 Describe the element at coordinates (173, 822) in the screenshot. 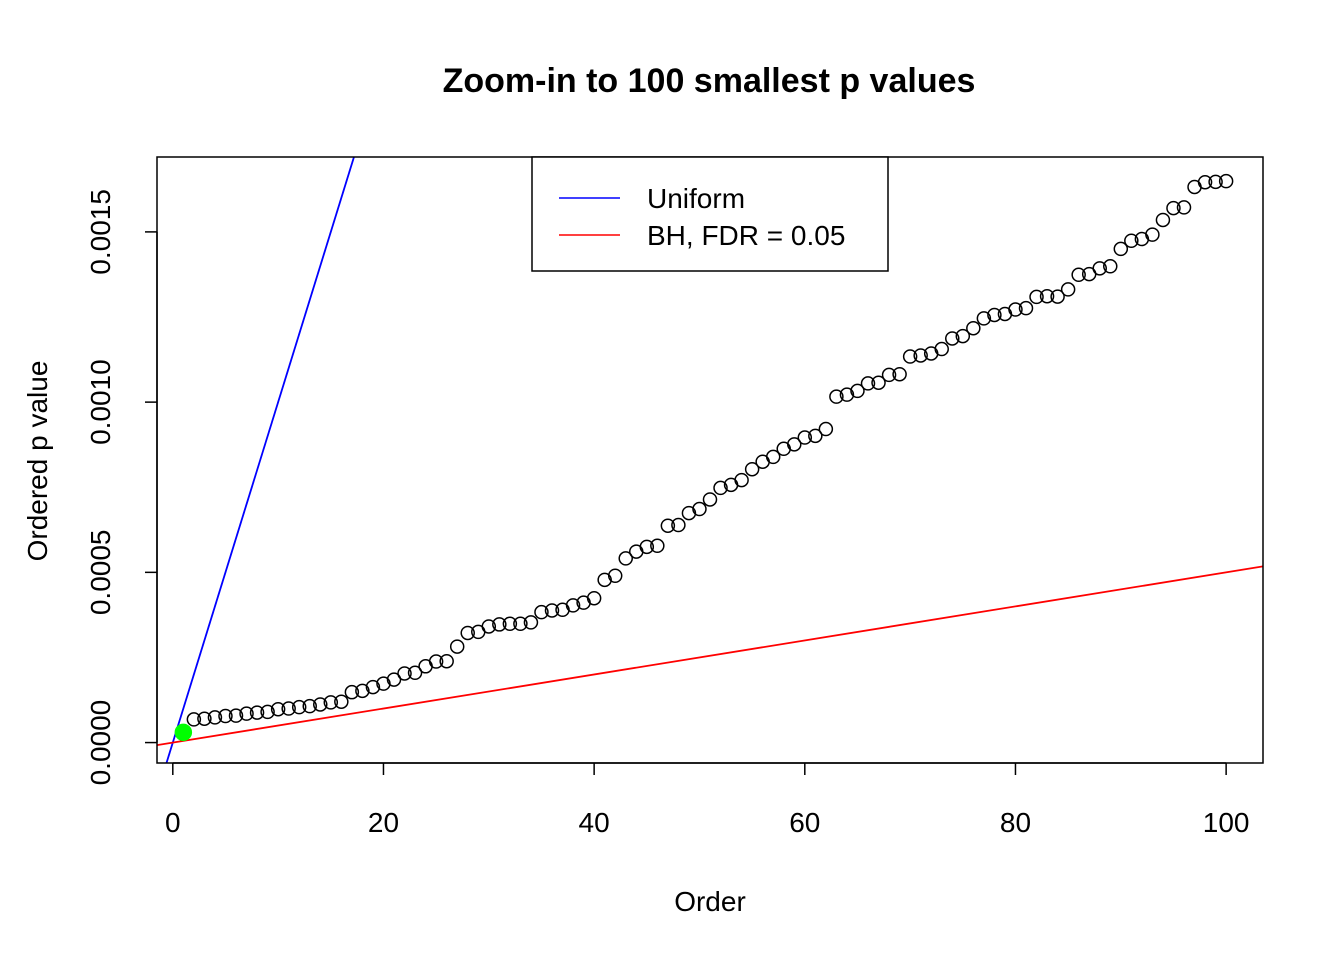

I see `x-tick-label: 0` at that location.